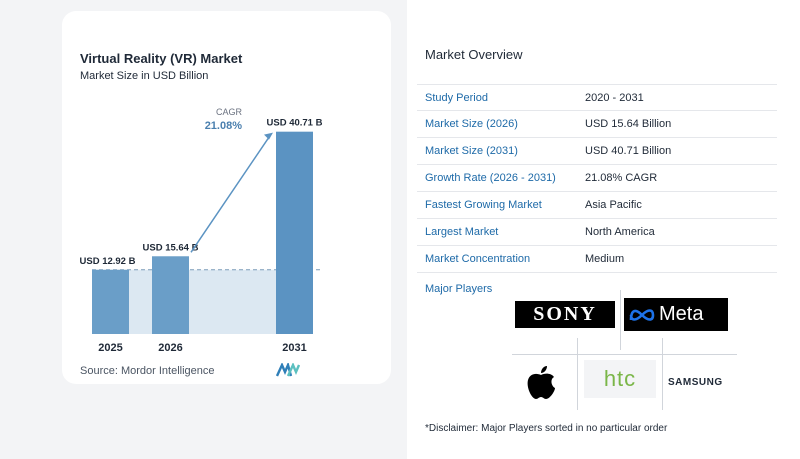  What do you see at coordinates (490, 178) in the screenshot?
I see `overview-row-label: Growth Rate (2026 - 2031)` at bounding box center [490, 178].